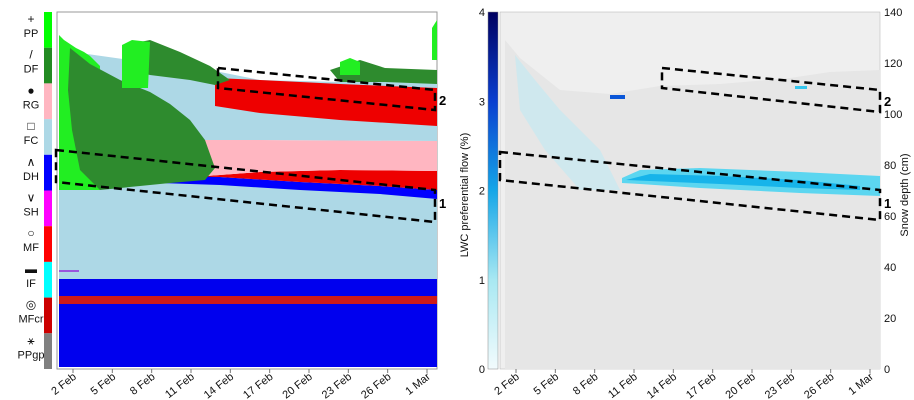 This screenshot has height=400, width=914. Describe the element at coordinates (48, 172) in the screenshot. I see `legend-swatch-dh` at that location.